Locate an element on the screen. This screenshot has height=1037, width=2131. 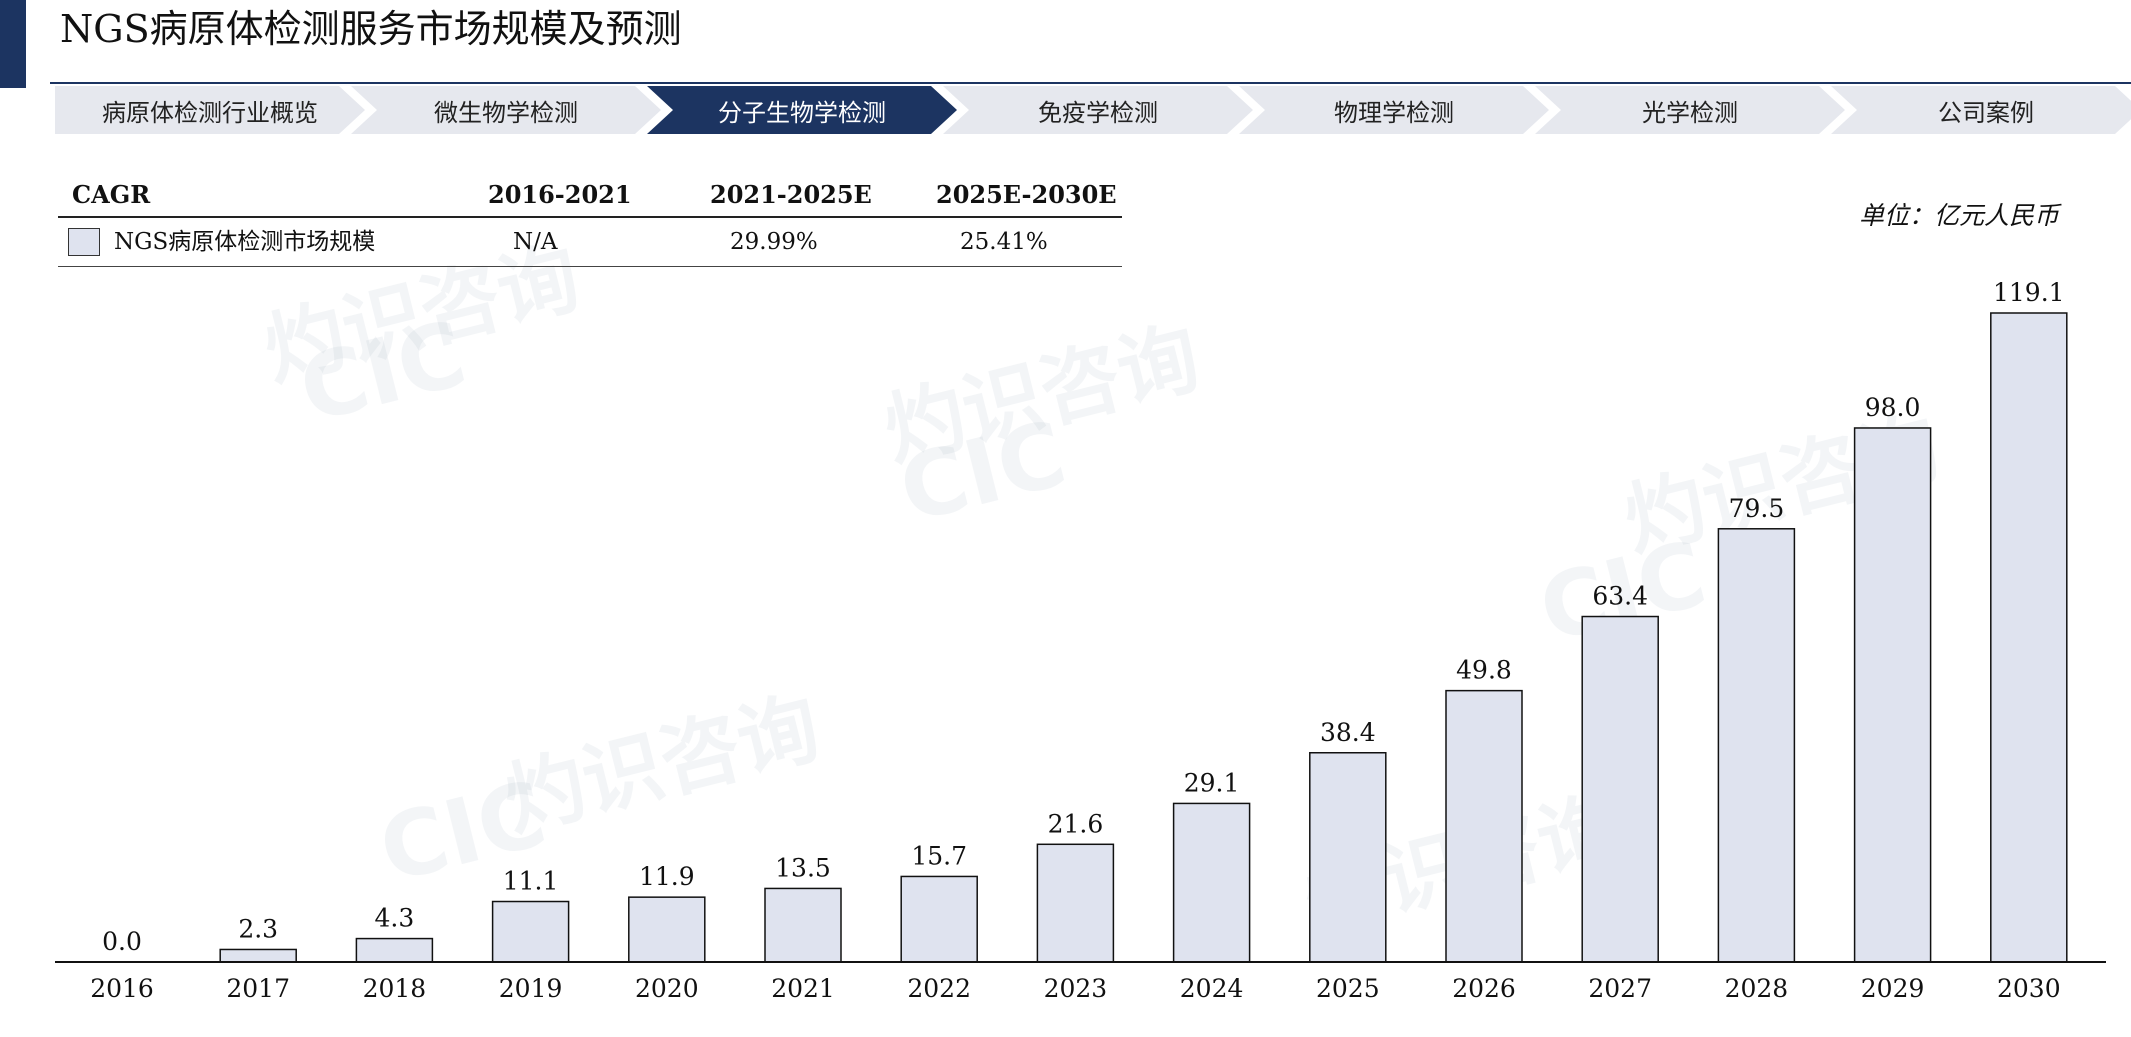
nav-tab-immunology: 免疫学检测 is located at coordinates (1098, 110).